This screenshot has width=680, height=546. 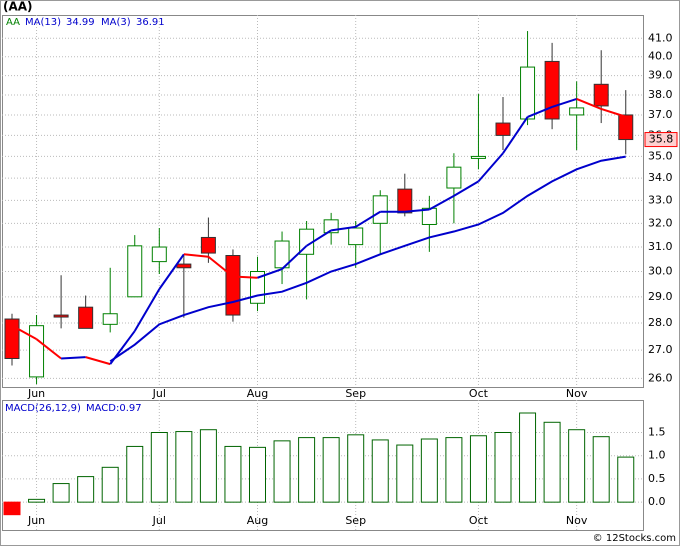 What do you see at coordinates (657, 455) in the screenshot?
I see `y-tick-label: 1.0` at bounding box center [657, 455].